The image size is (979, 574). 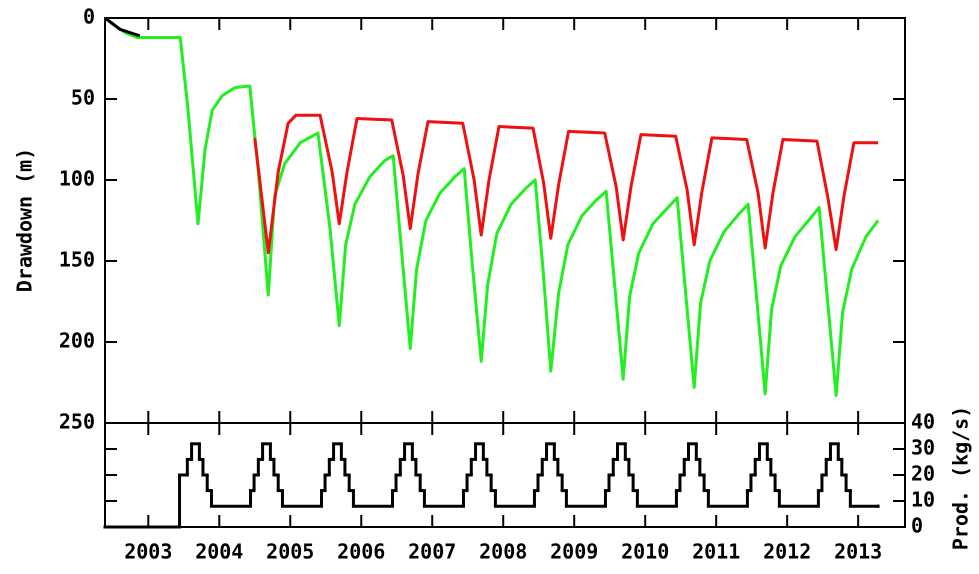 What do you see at coordinates (503, 552) in the screenshot?
I see `x-tick-label: 2008` at bounding box center [503, 552].